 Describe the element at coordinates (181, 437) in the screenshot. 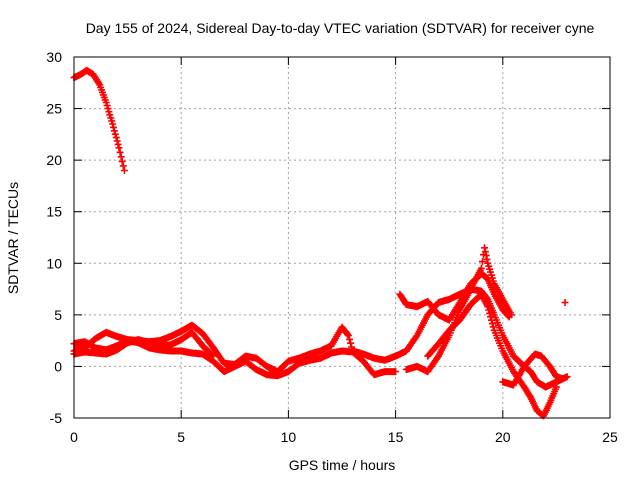

I see `x-tick-label: 5` at that location.